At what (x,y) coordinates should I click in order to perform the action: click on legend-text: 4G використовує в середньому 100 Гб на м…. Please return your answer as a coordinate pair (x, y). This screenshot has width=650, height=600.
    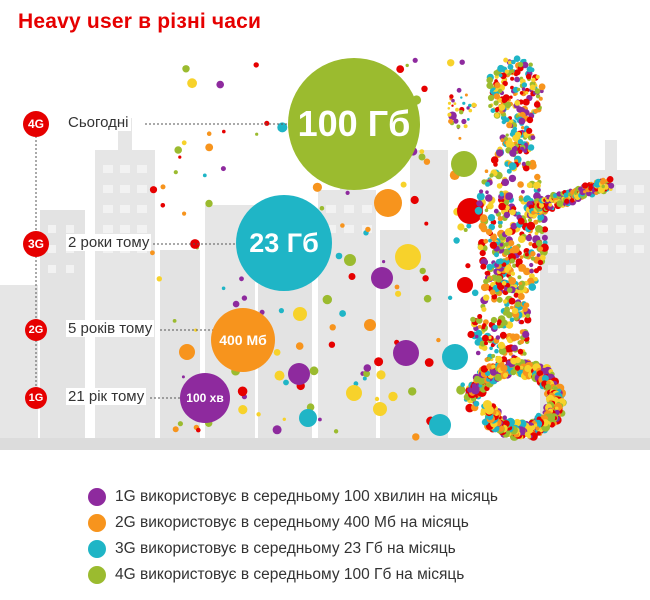
    Looking at the image, I should click on (290, 574).